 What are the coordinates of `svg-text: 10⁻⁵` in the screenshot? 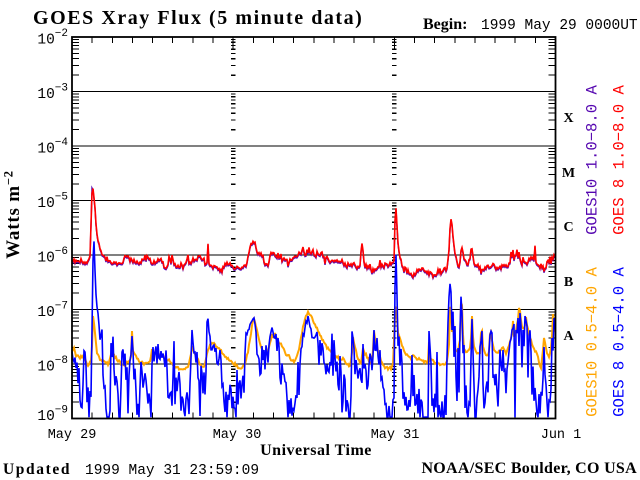 It's located at (52, 202).